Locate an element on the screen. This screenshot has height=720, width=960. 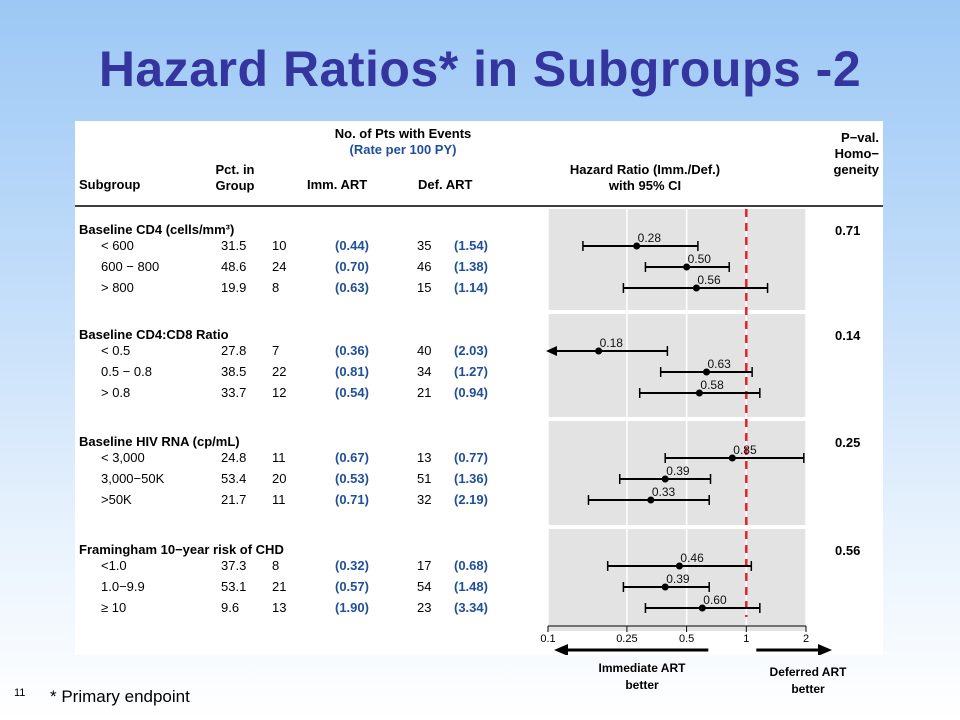
row-label: ≥ 10 is located at coordinates (114, 607).